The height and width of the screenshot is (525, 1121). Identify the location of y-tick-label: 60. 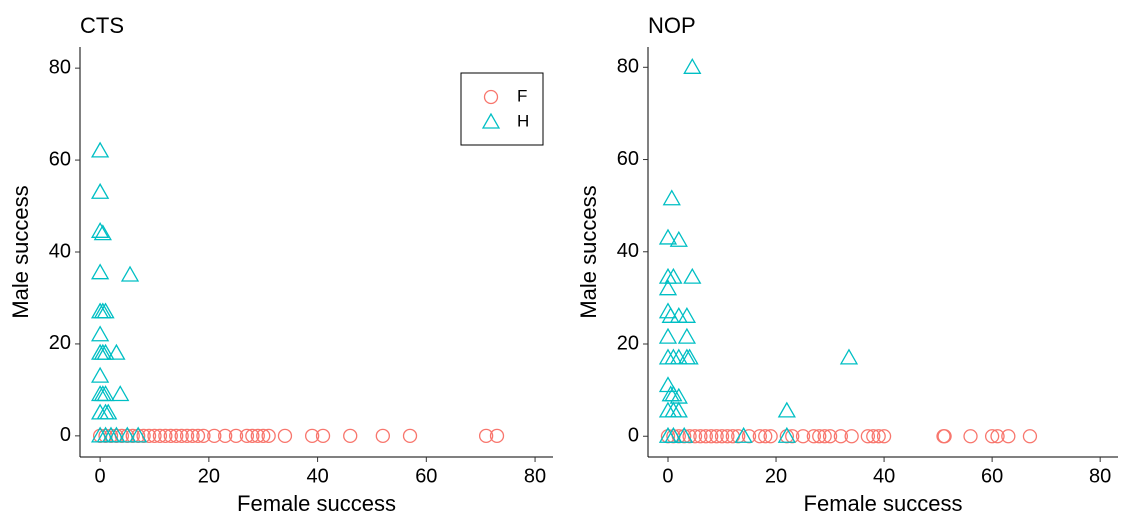
(60, 159).